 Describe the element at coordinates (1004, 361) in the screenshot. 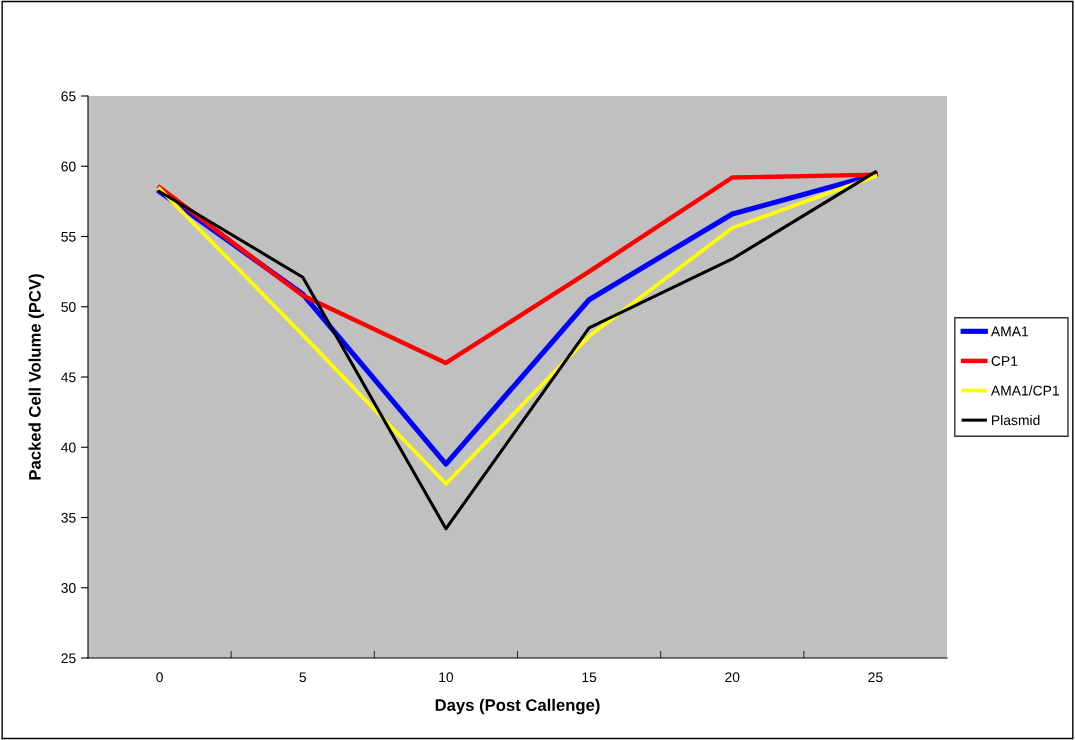

I see `legend-label: CP1` at that location.